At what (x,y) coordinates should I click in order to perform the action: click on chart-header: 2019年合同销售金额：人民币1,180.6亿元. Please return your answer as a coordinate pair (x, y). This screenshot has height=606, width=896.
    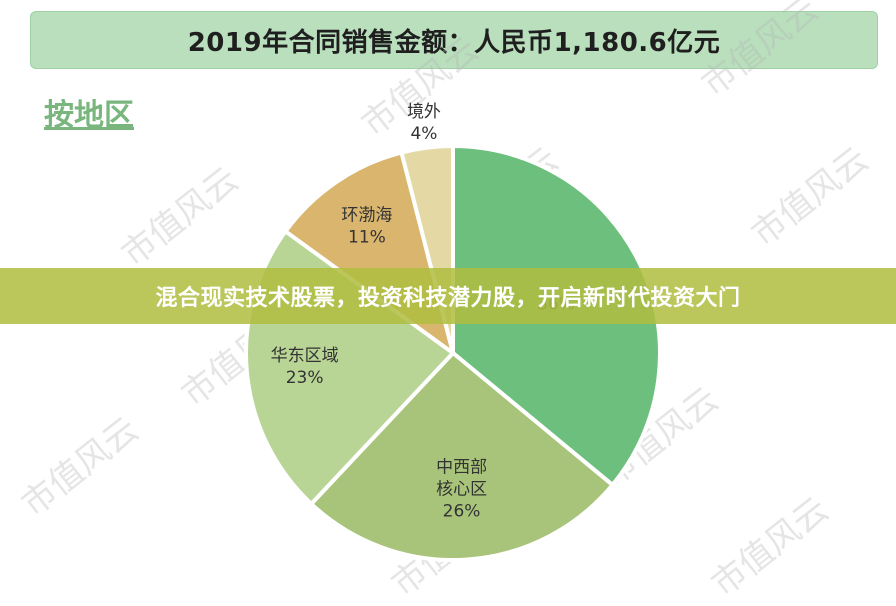
    Looking at the image, I should click on (454, 40).